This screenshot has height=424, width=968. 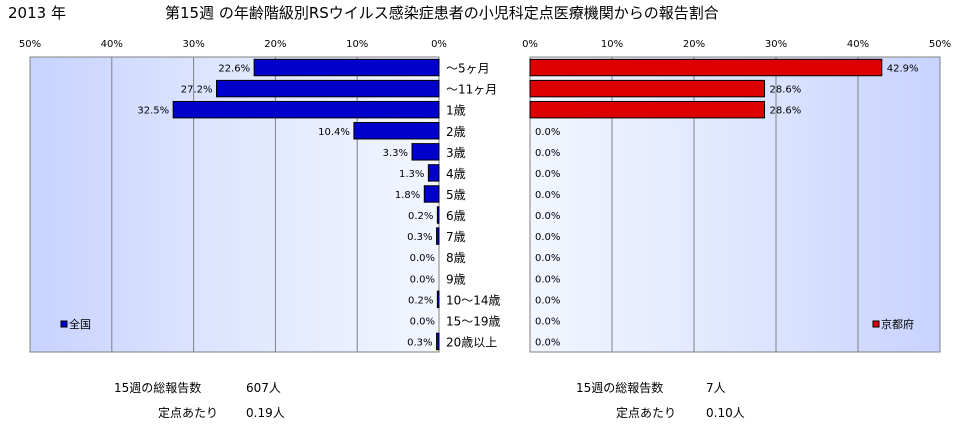 What do you see at coordinates (263, 388) in the screenshot?
I see `national-total-reports-value: 607人` at bounding box center [263, 388].